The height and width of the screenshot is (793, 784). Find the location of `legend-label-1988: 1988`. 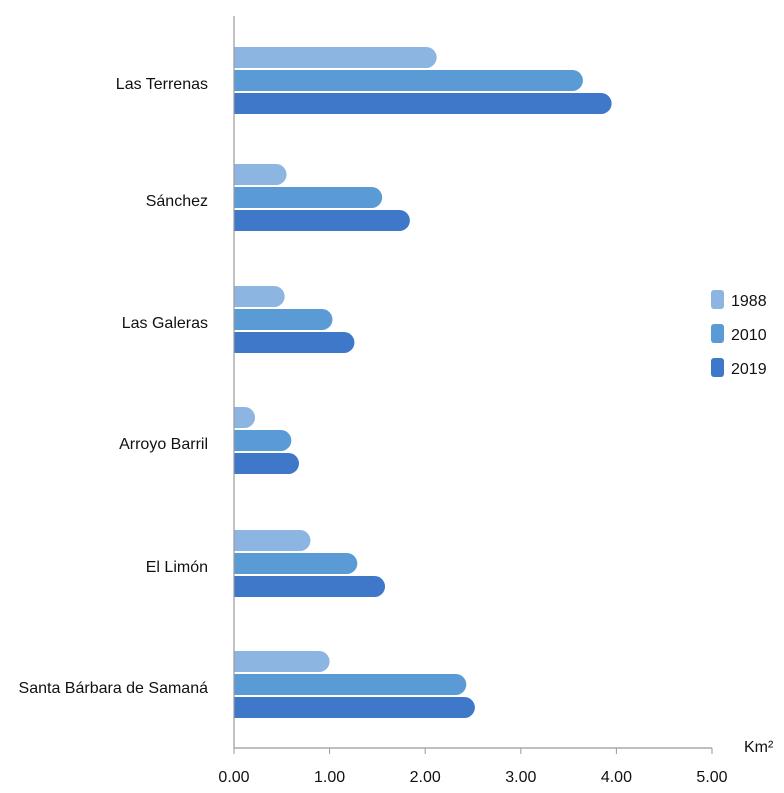

legend-label-1988: 1988 is located at coordinates (749, 301).